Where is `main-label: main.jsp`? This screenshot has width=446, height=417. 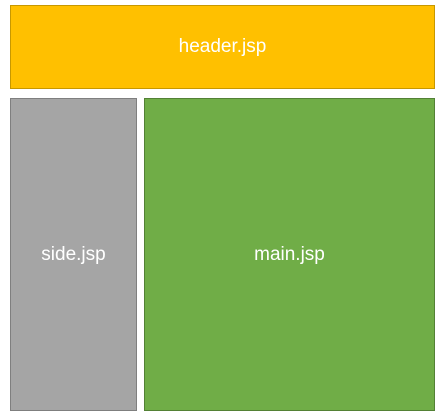
main-label: main.jsp is located at coordinates (289, 254).